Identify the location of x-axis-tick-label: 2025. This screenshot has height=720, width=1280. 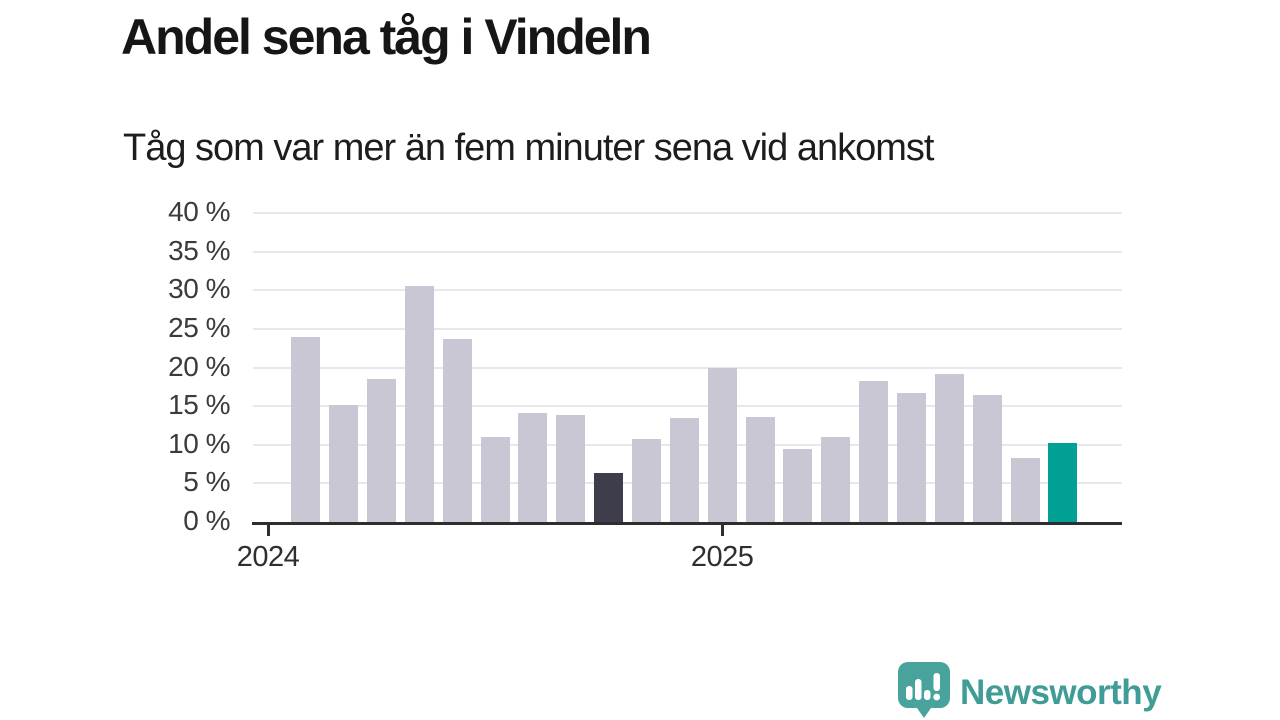
(722, 557).